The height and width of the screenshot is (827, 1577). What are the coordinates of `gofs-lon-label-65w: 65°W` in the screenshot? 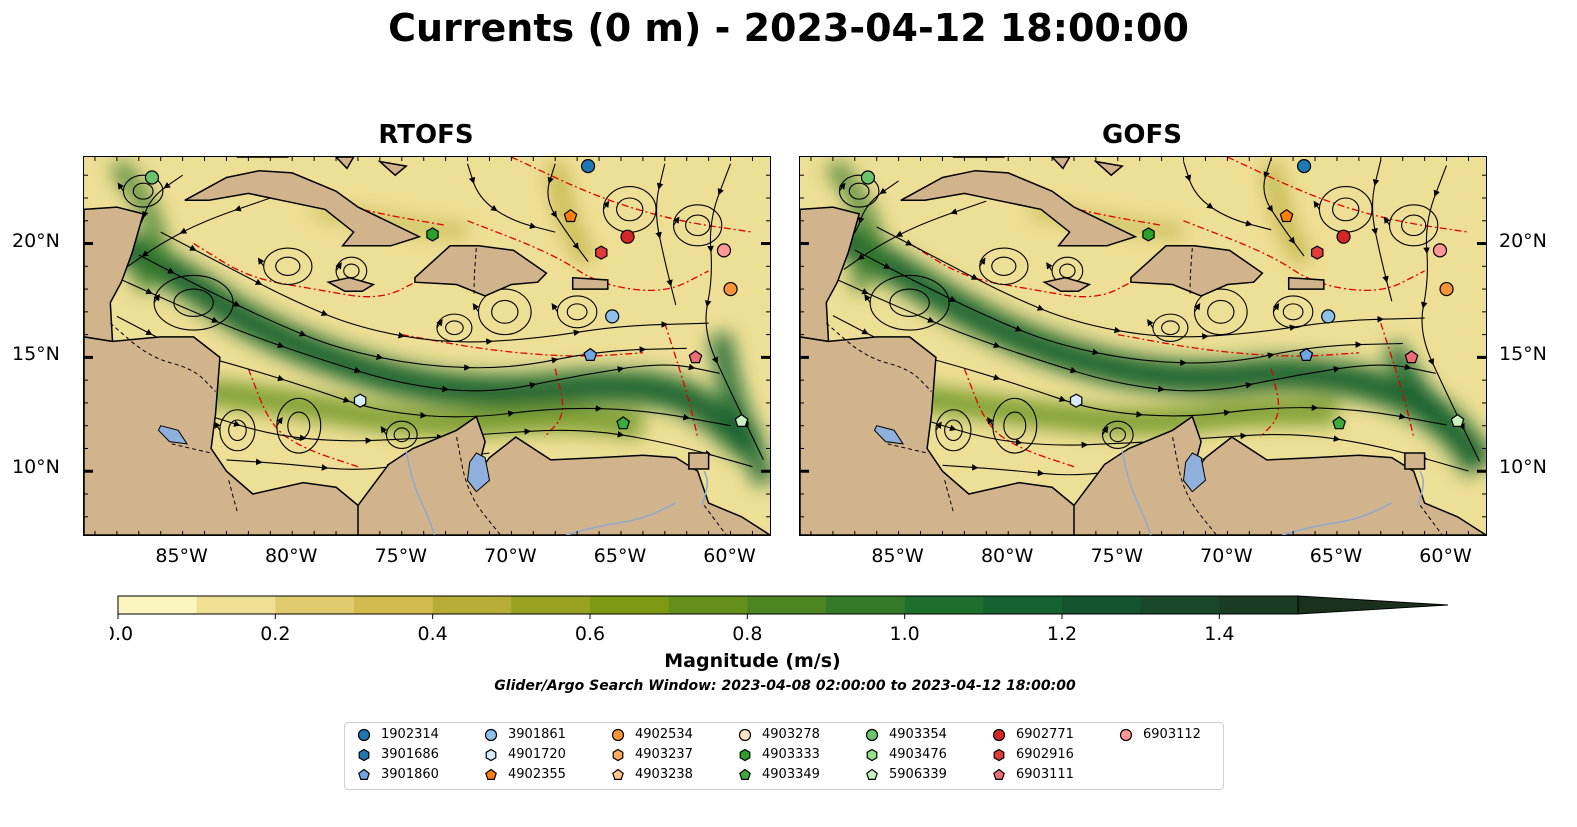 It's located at (1336, 556).